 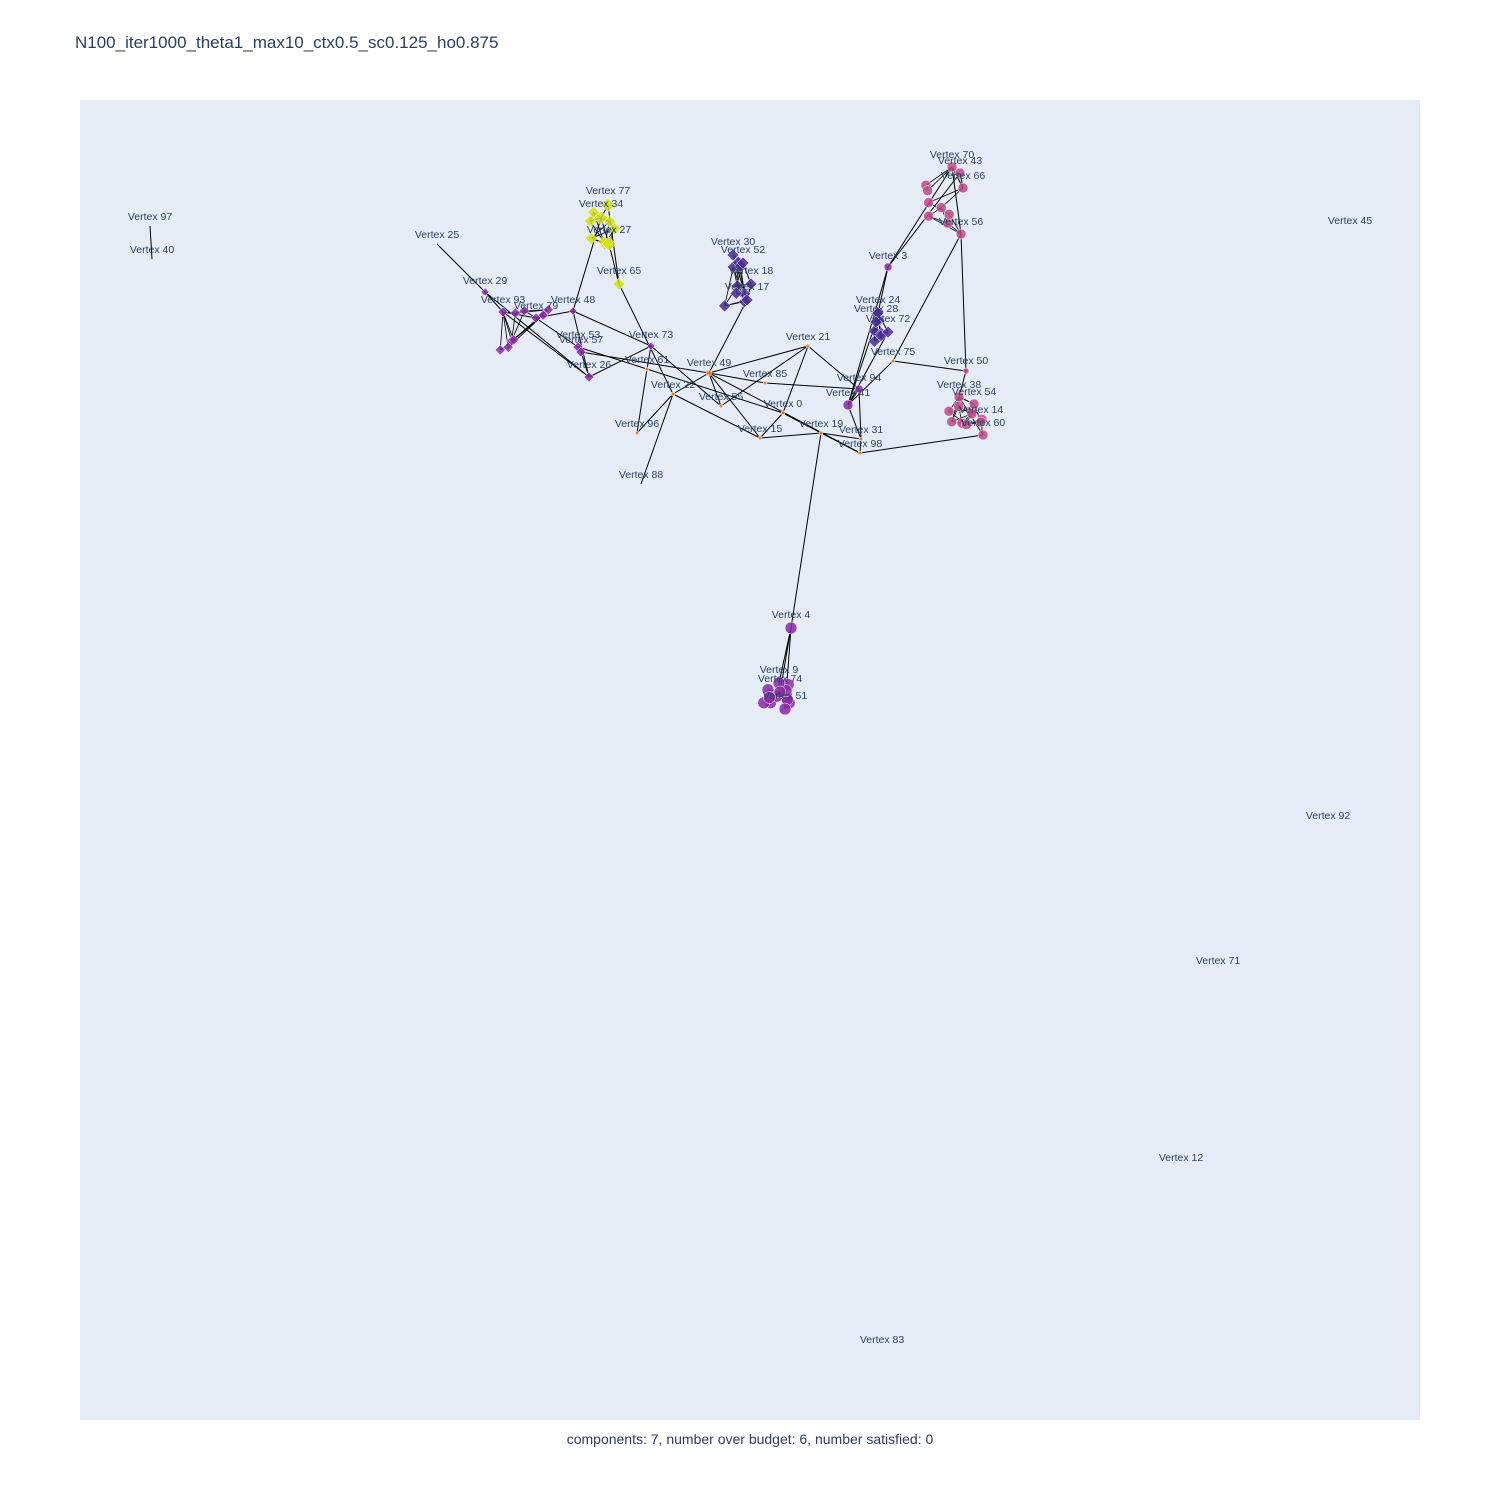 What do you see at coordinates (821, 424) in the screenshot?
I see `node-label-19: Vertex 19` at bounding box center [821, 424].